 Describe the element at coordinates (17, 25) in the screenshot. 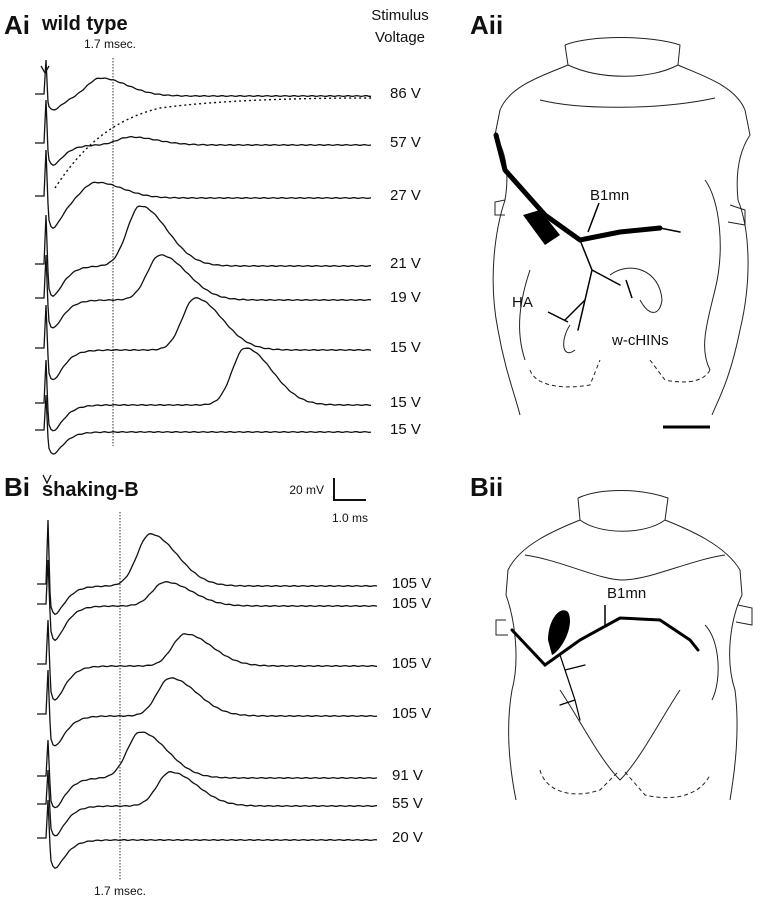

I see `panel-label: Ai` at that location.